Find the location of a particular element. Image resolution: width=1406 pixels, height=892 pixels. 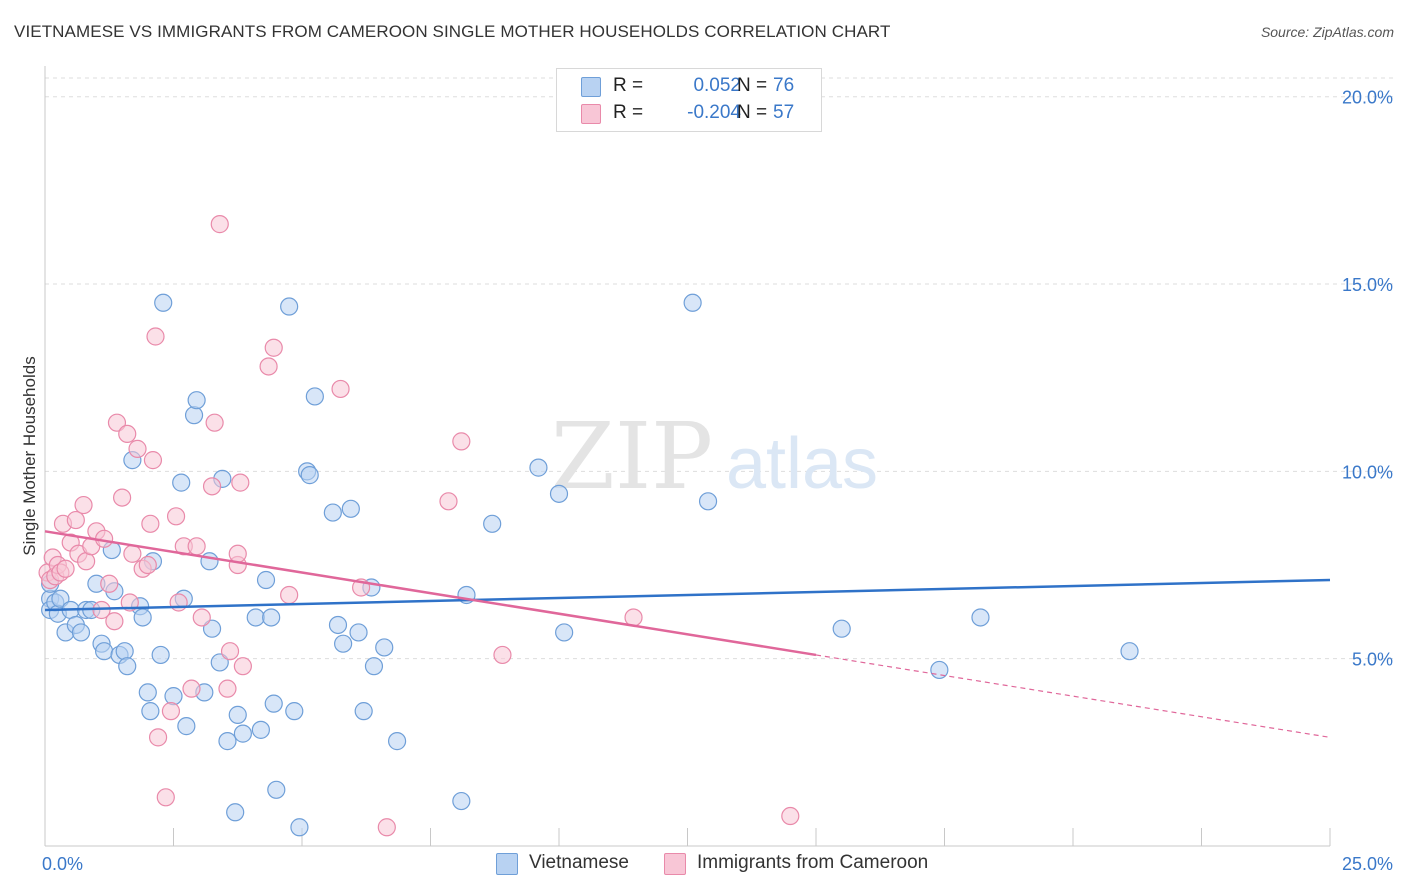

vietnamese-trend-line is located at coordinates (687, 595).